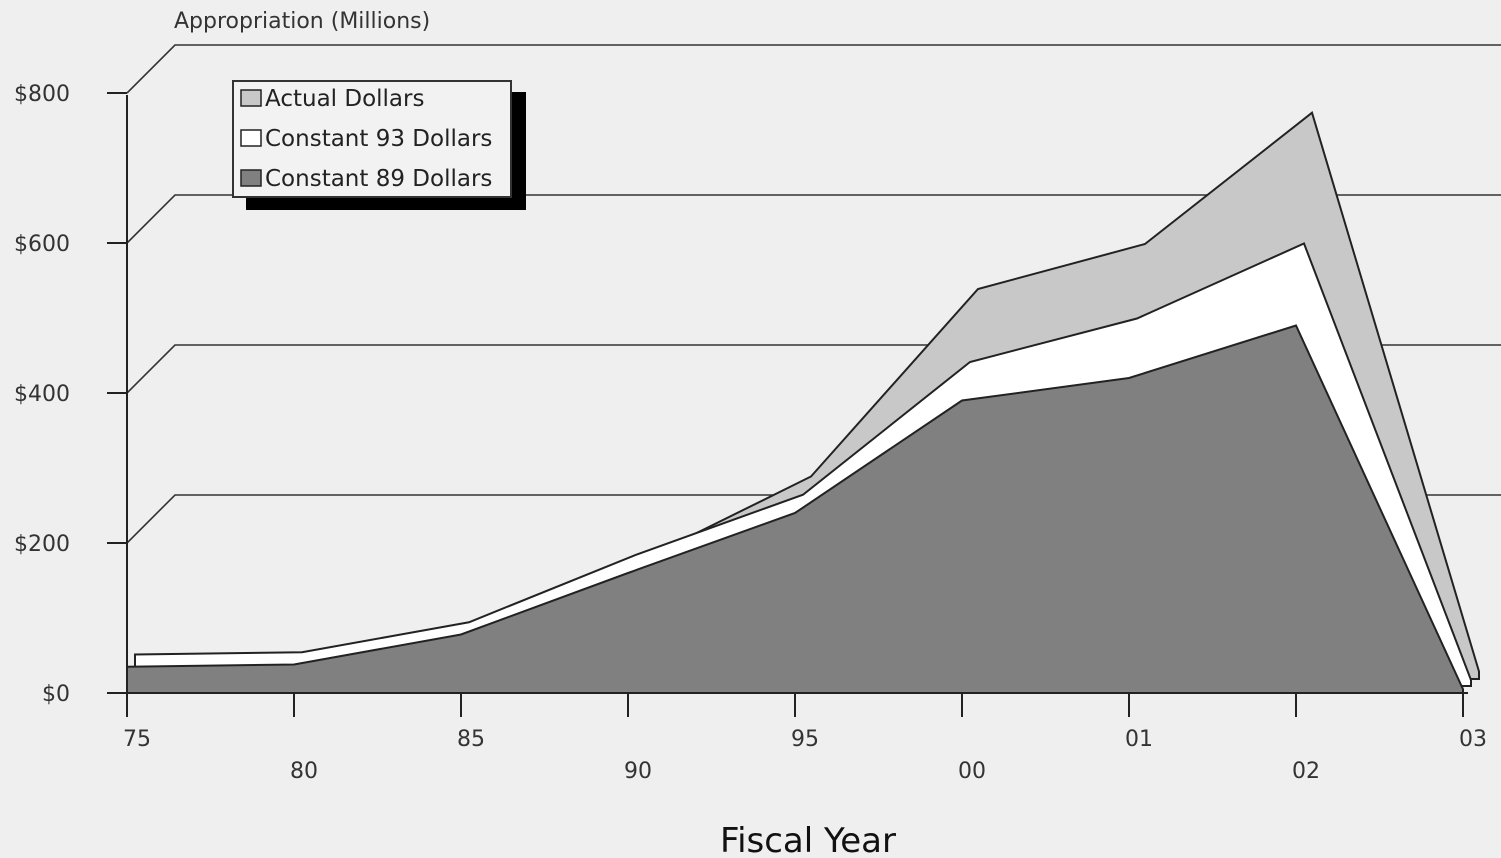 The image size is (1501, 858). What do you see at coordinates (42, 94) in the screenshot?
I see `y-tick-label: $800` at bounding box center [42, 94].